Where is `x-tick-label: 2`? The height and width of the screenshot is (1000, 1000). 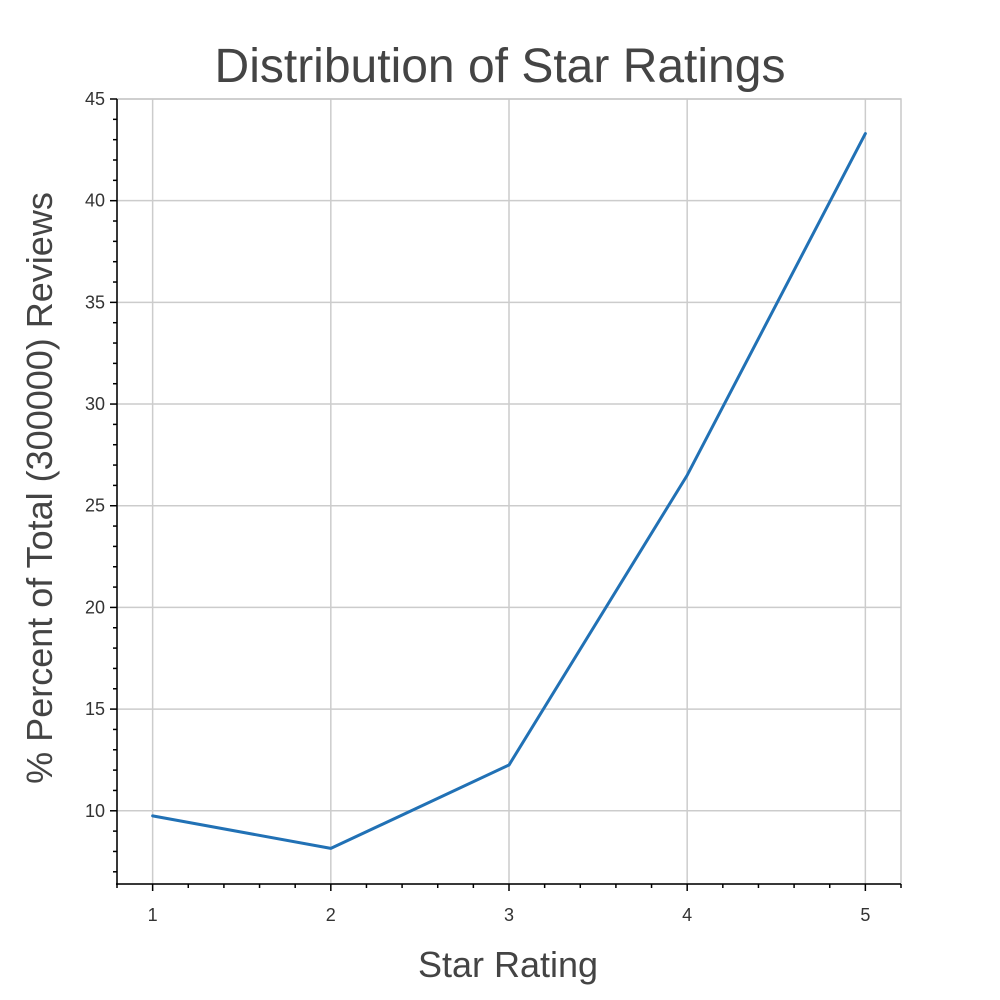
x-tick-label: 2 is located at coordinates (331, 915).